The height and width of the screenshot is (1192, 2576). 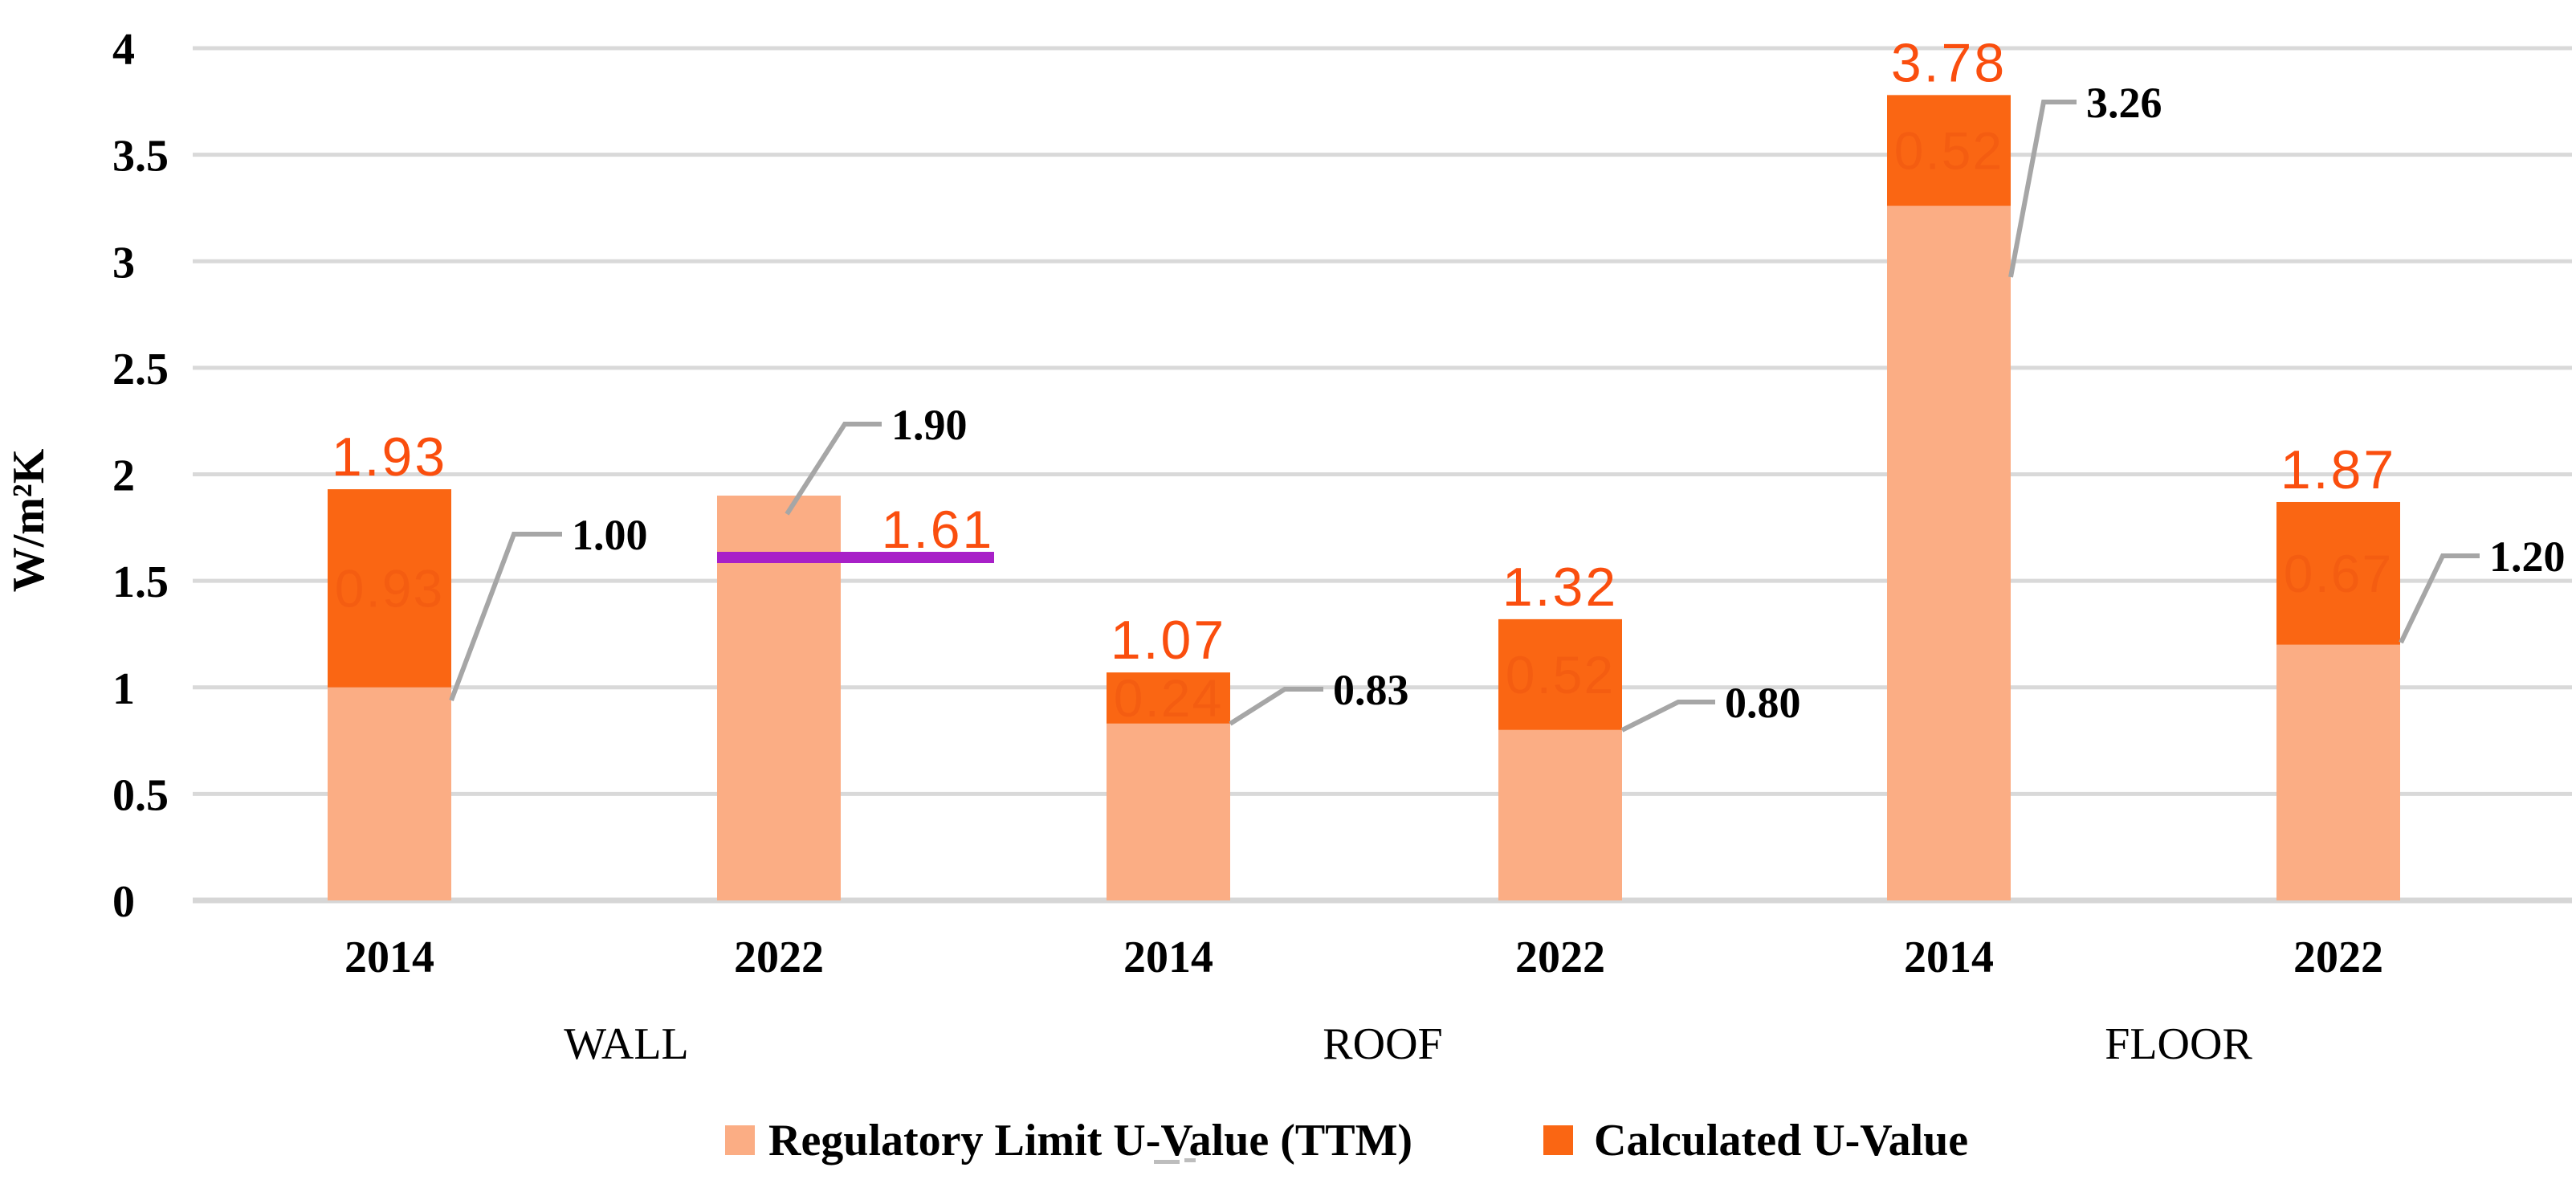 I want to click on segment-value-label: 0.24, so click(x=1168, y=698).